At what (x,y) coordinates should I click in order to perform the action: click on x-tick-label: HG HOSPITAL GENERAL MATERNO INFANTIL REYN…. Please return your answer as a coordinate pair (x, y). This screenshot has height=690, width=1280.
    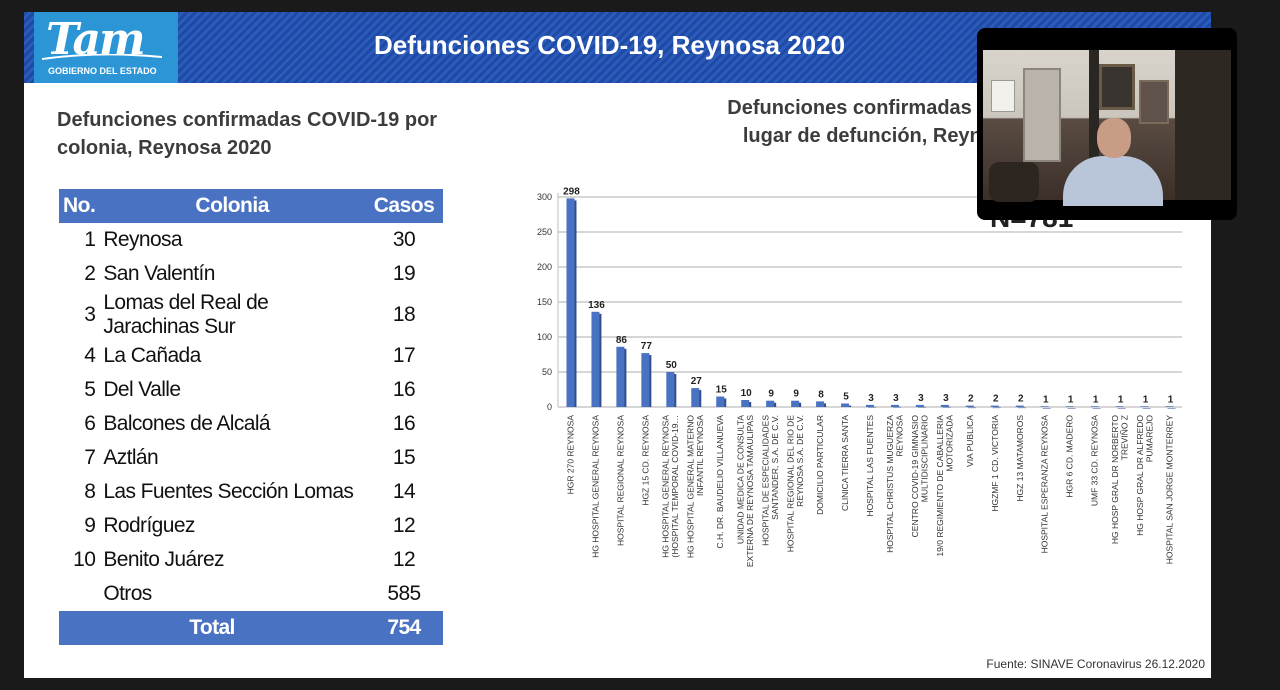
    Looking at the image, I should click on (696, 486).